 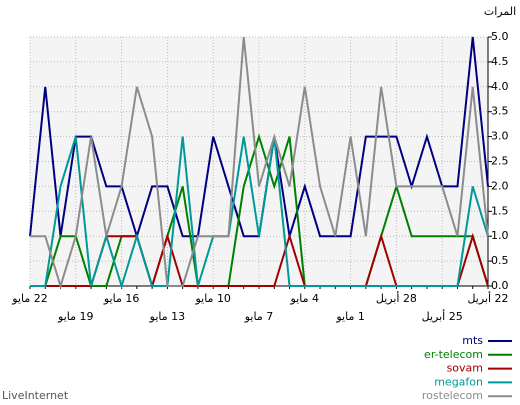 I want to click on y-tick-label: 5.0, so click(x=500, y=36).